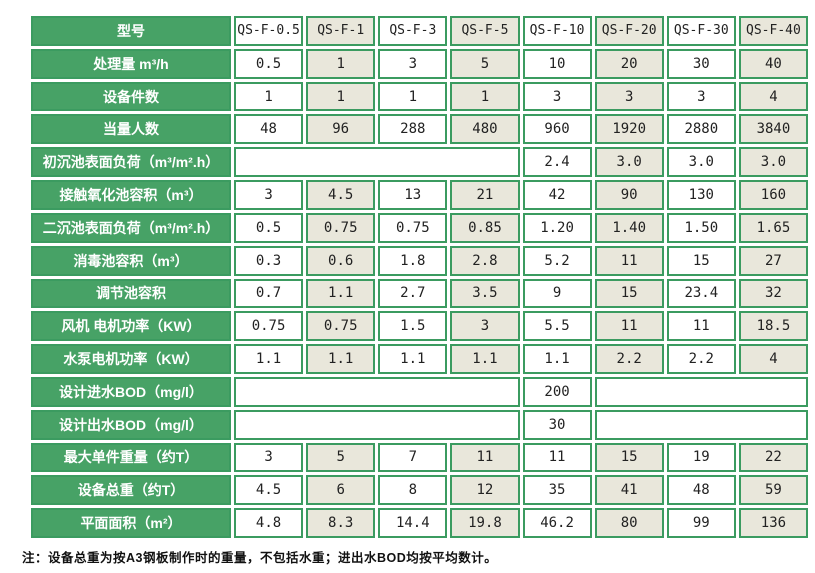  What do you see at coordinates (131, 424) in the screenshot?
I see `row-label: 设计出水BOD（mg/l）` at bounding box center [131, 424].